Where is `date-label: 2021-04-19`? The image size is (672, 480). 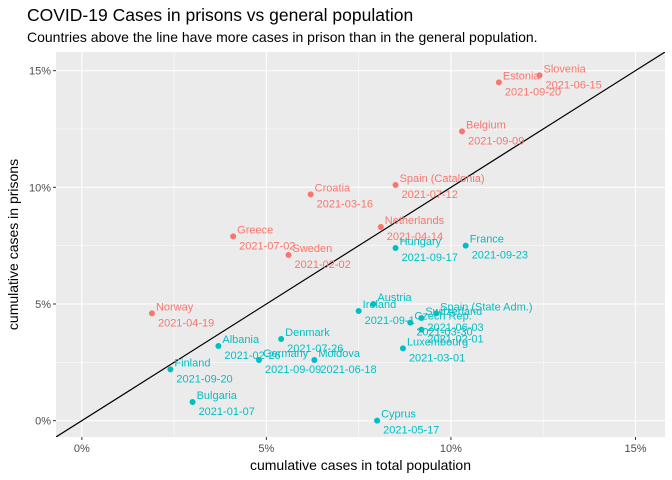
date-label: 2021-04-19 is located at coordinates (186, 323).